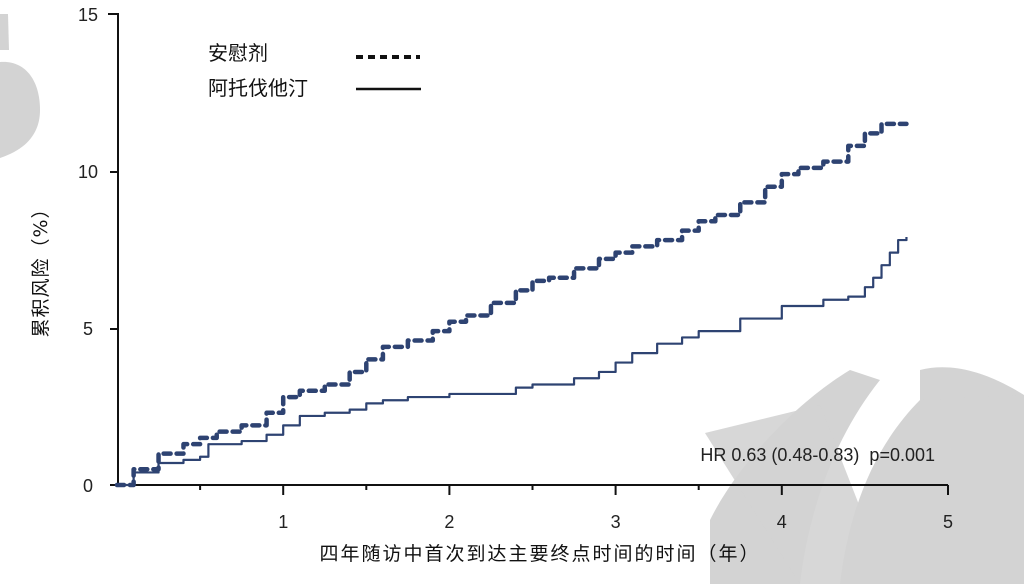 This screenshot has height=584, width=1024. Describe the element at coordinates (529, 489) in the screenshot. I see `x-axis` at that location.